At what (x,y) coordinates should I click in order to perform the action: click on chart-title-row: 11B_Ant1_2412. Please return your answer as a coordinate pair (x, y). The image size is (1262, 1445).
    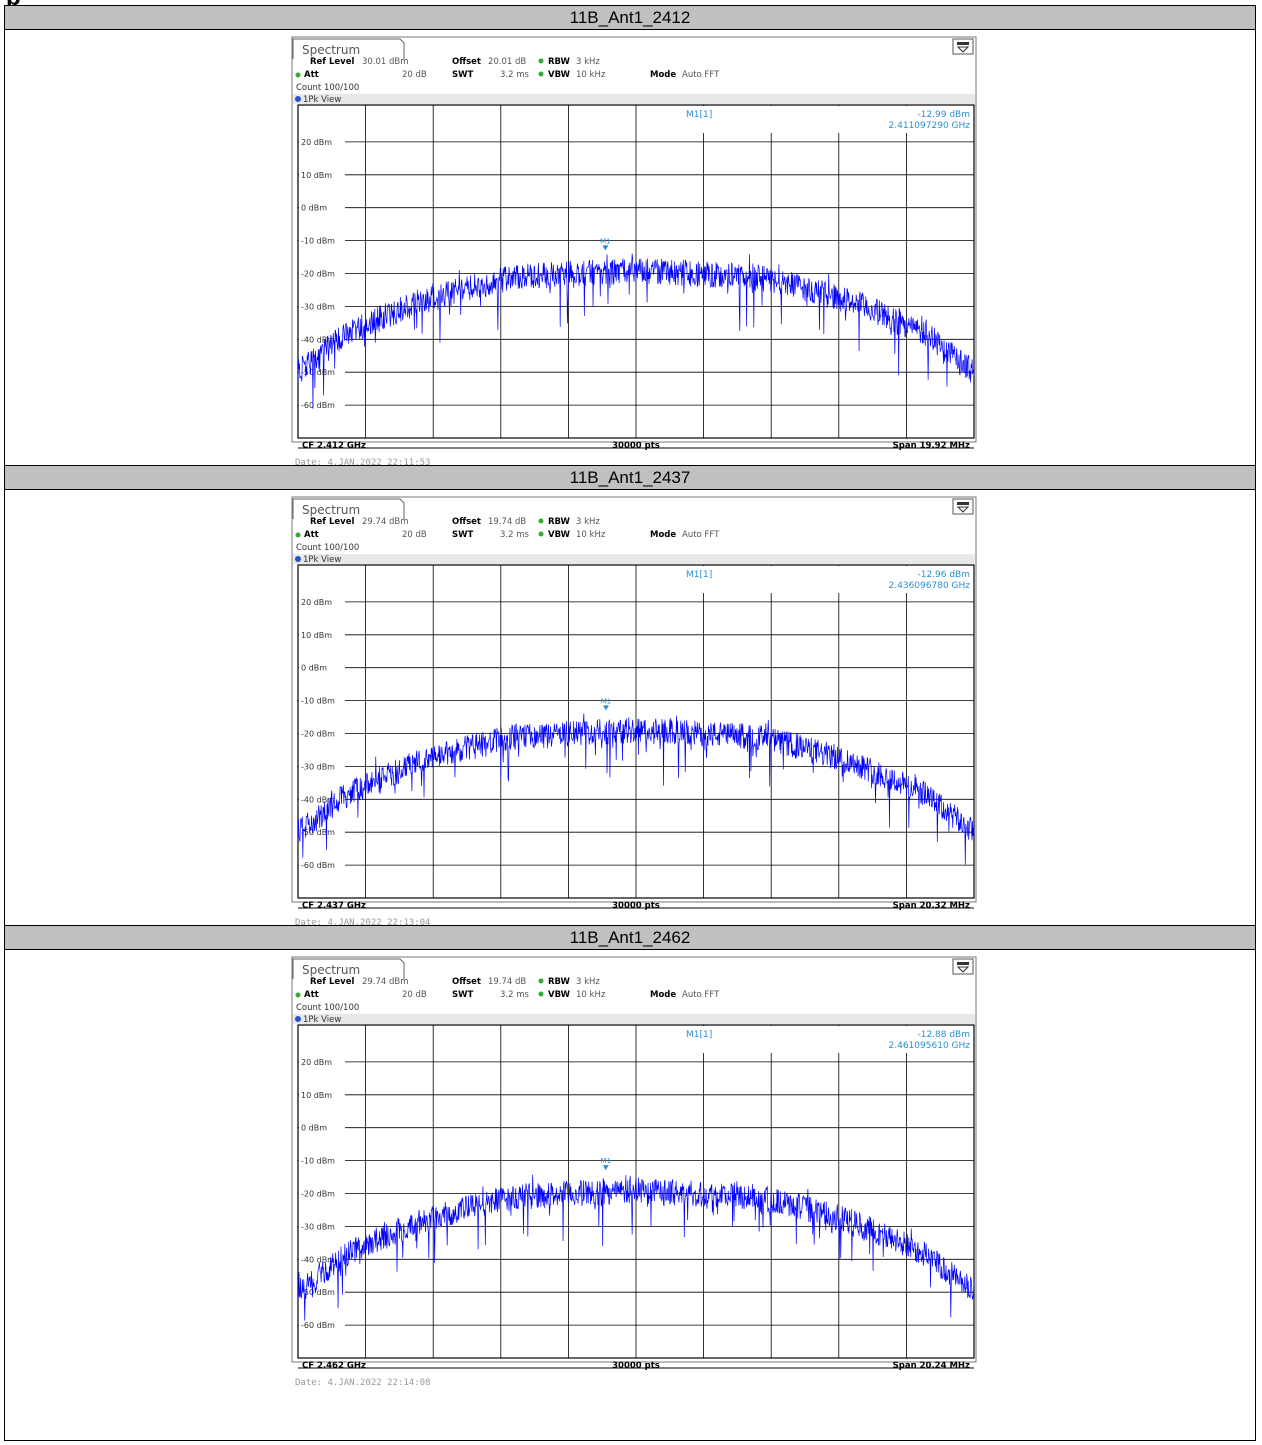
    Looking at the image, I should click on (630, 17).